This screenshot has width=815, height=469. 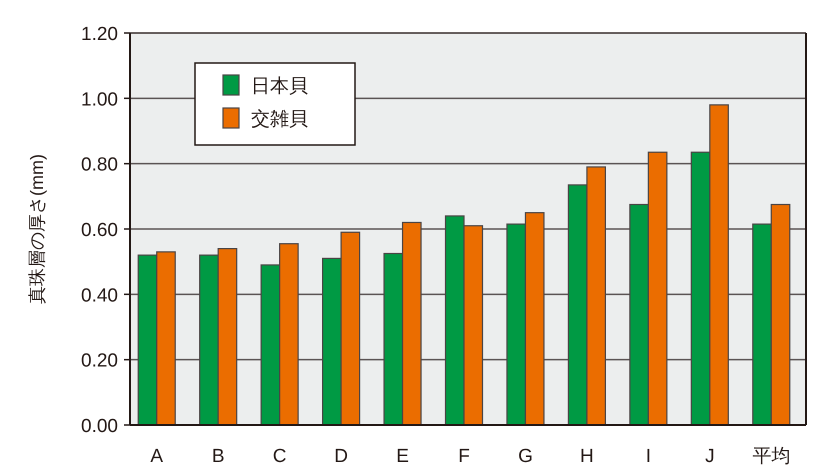 What do you see at coordinates (99, 426) in the screenshot?
I see `y-tick-label: 0.00` at bounding box center [99, 426].